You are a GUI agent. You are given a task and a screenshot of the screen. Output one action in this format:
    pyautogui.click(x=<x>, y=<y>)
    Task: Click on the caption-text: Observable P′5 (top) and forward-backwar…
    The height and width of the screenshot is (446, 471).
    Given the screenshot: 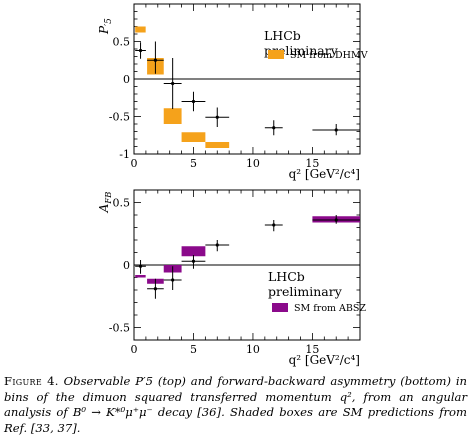 What is the action you would take?
    pyautogui.click(x=236, y=404)
    